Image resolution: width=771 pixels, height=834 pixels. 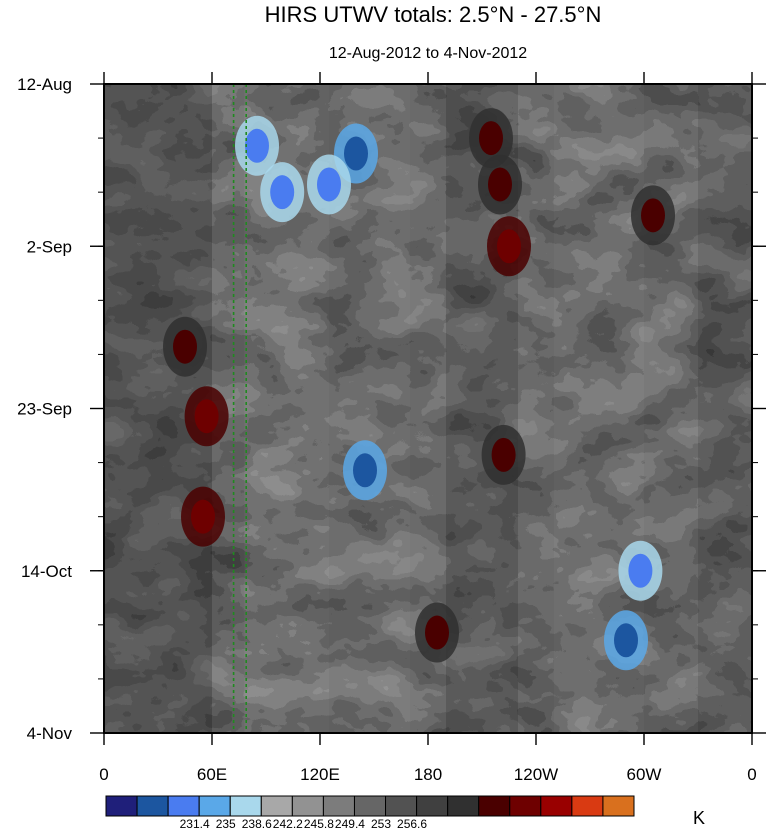 What do you see at coordinates (412, 824) in the screenshot?
I see `colorbar-label: 256.6` at bounding box center [412, 824].